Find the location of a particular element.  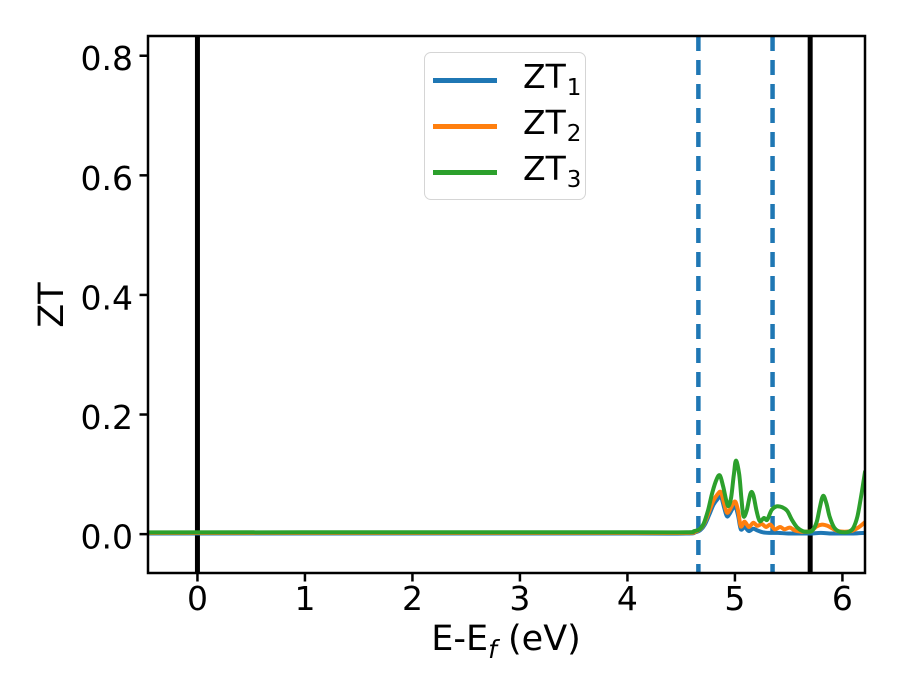

x-tick-label: 4 is located at coordinates (627, 598).